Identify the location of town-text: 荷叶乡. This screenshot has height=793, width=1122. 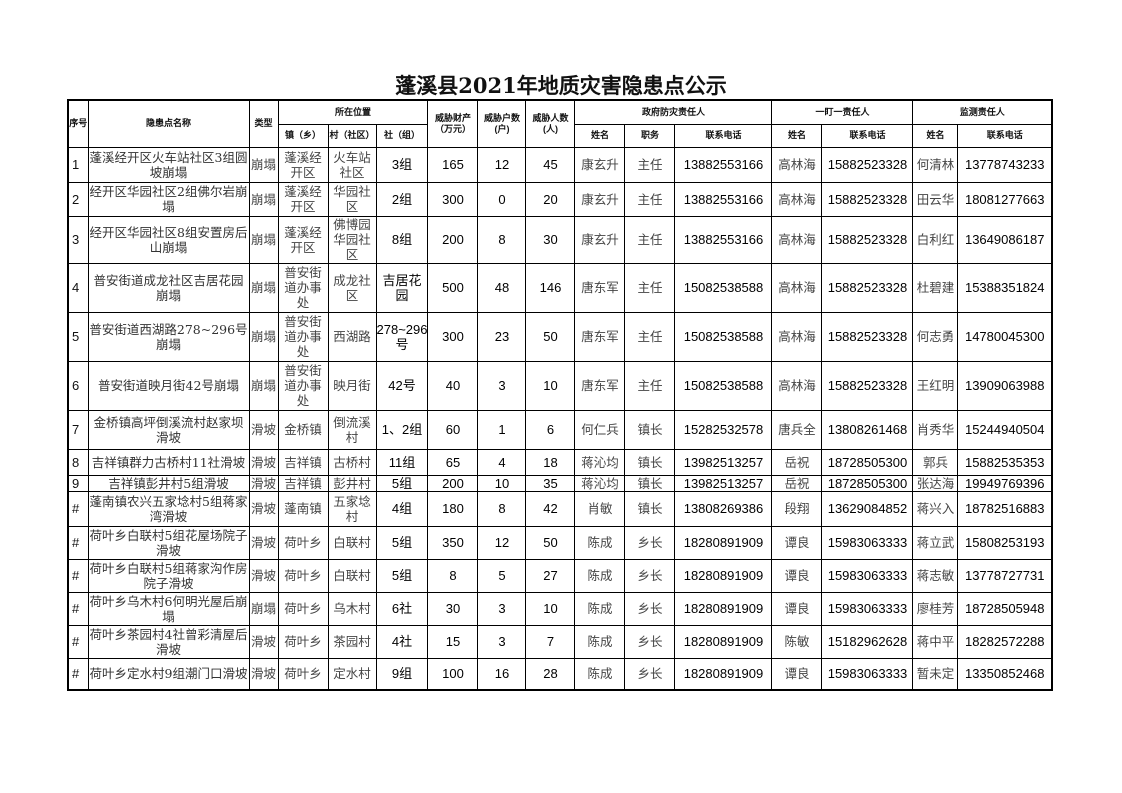
(303, 674).